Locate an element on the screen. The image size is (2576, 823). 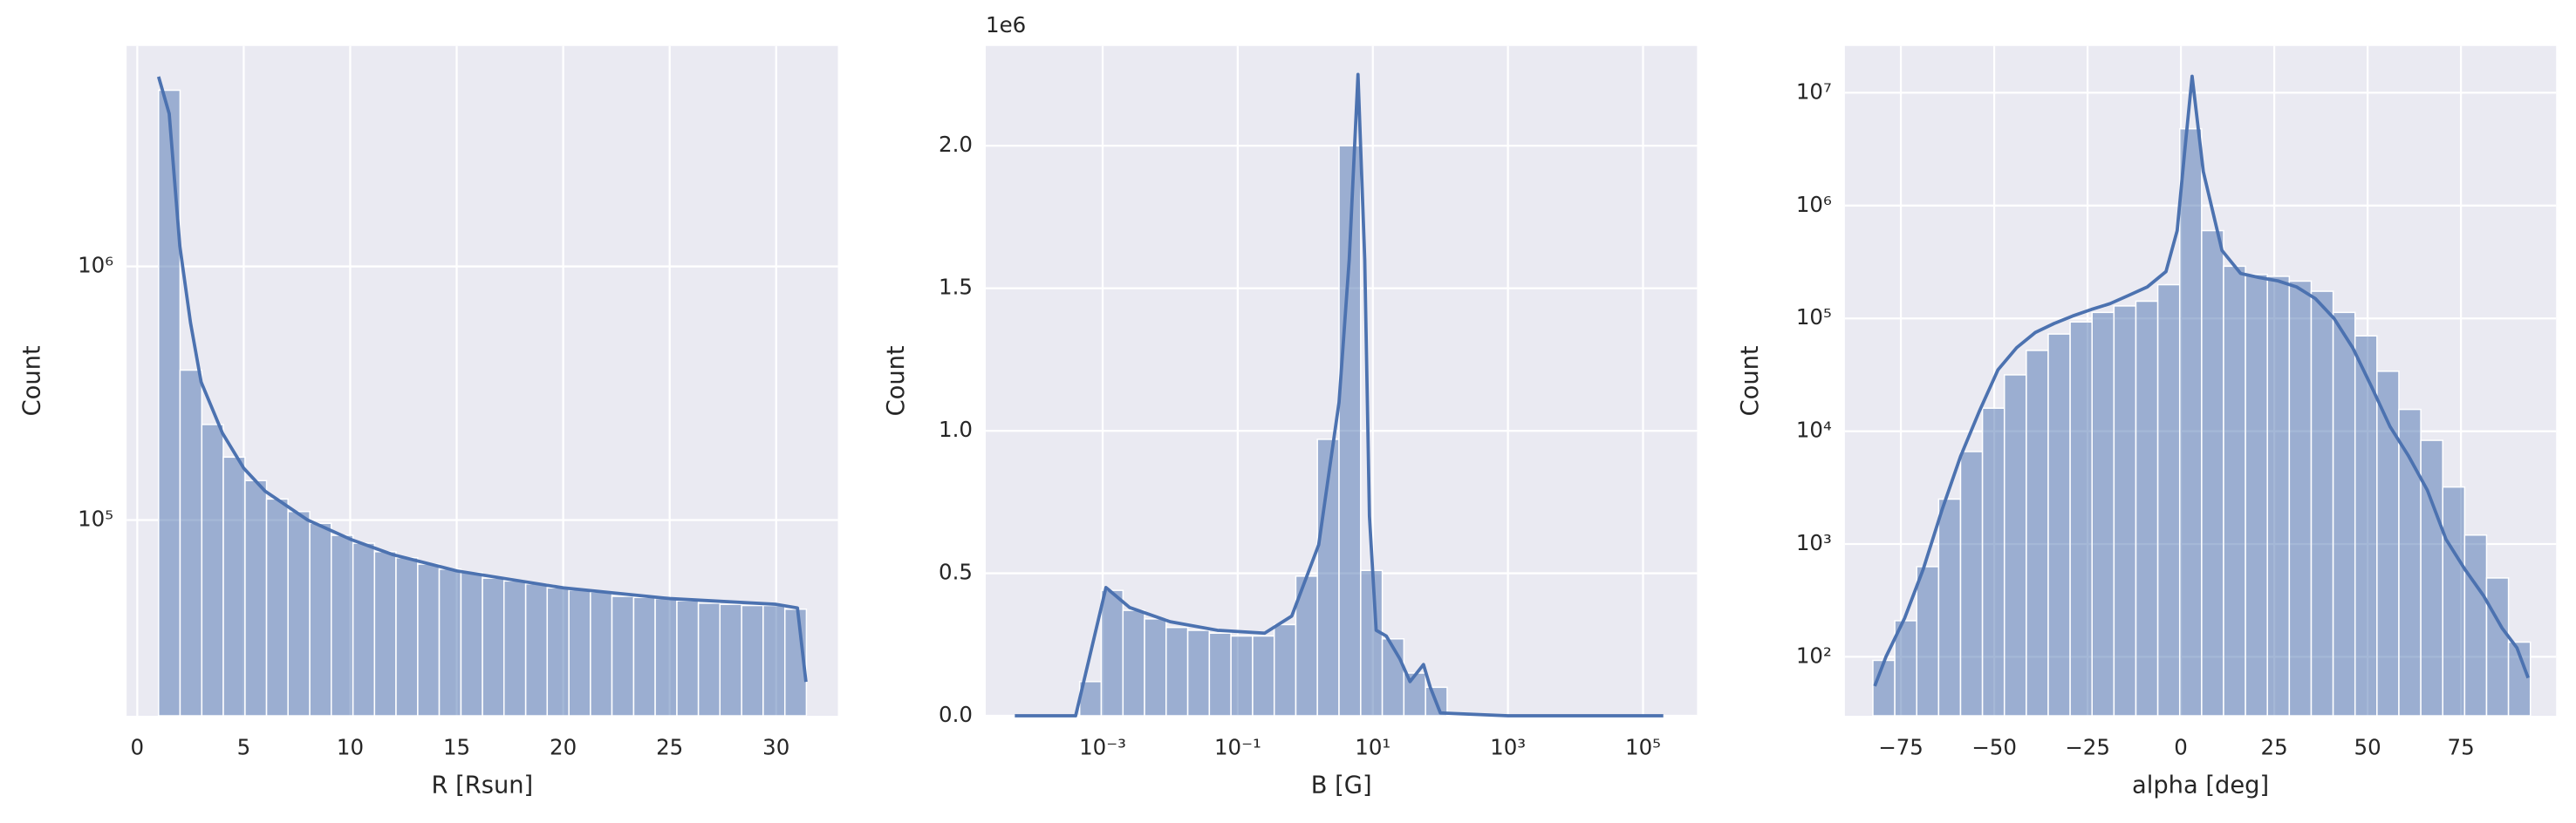
y-tick-label: 2.0 is located at coordinates (956, 144).